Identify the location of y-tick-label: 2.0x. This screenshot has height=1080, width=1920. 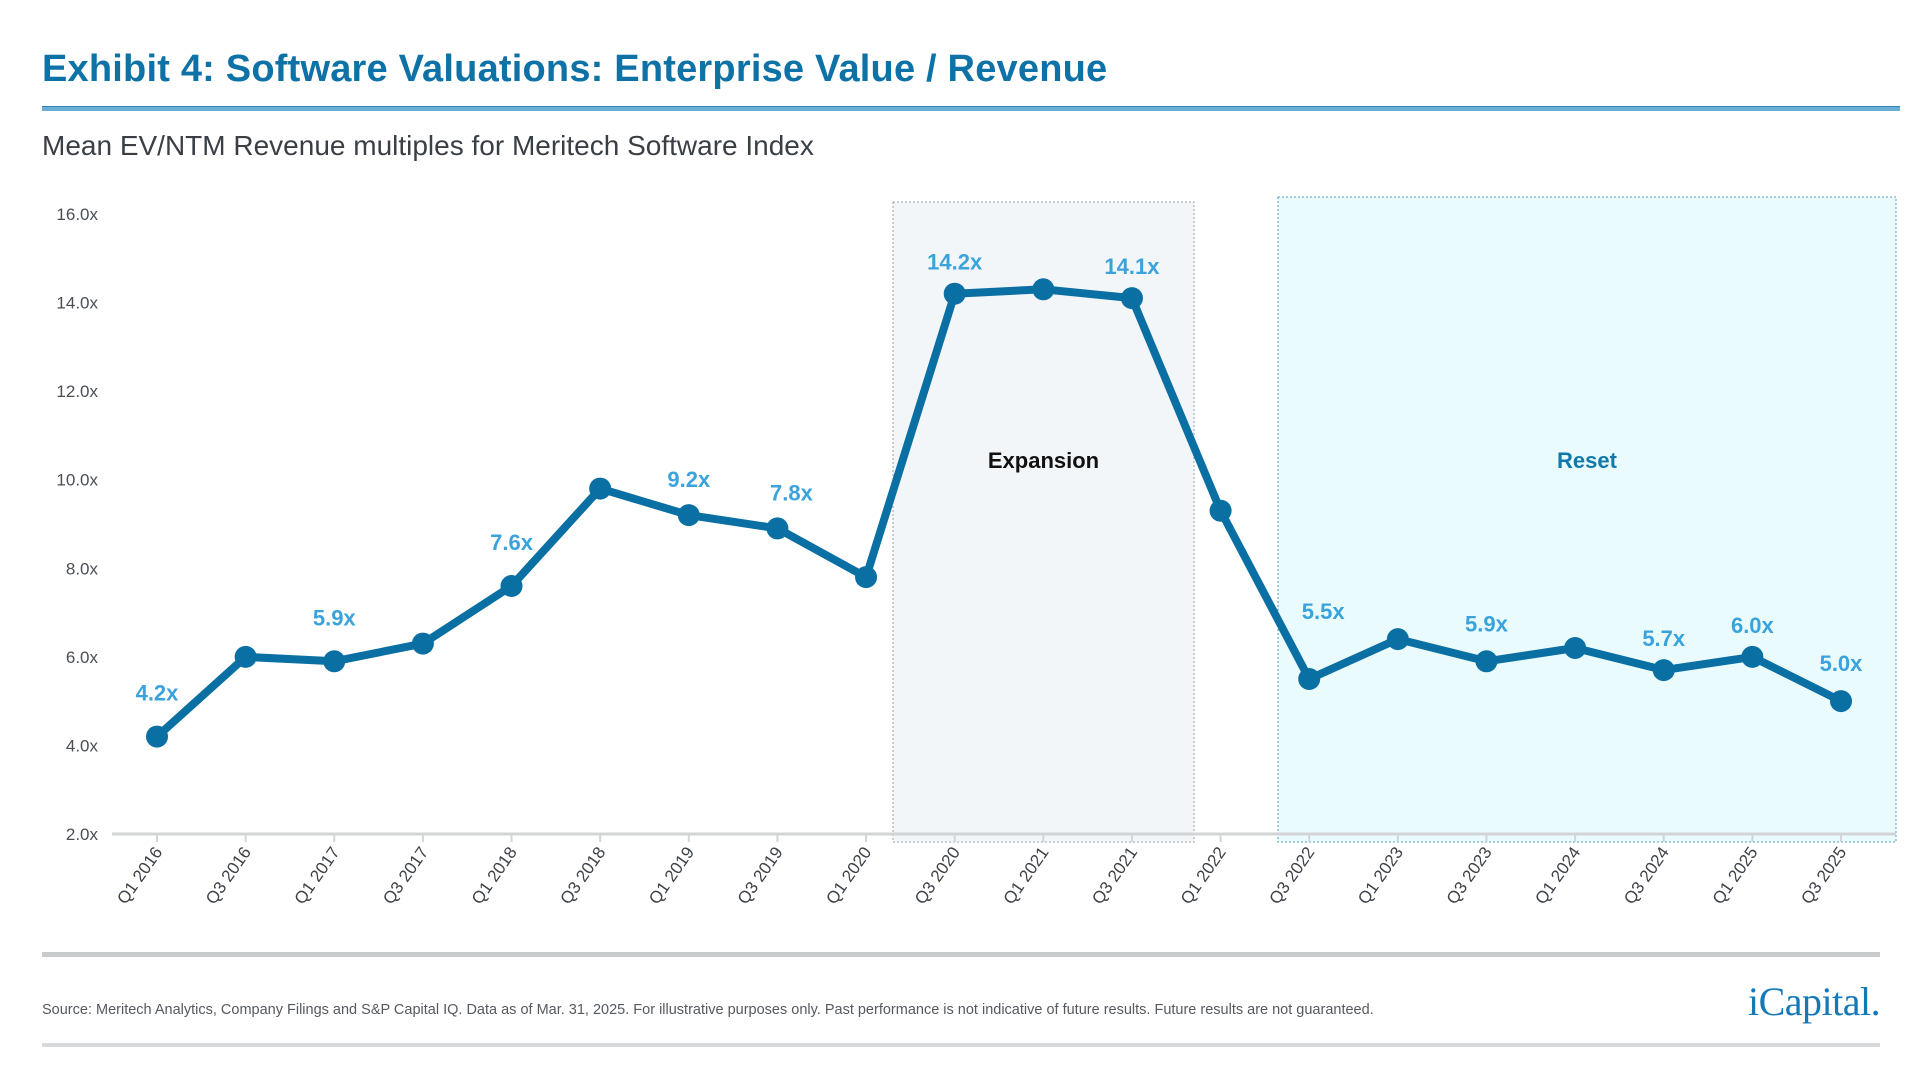
(82, 834).